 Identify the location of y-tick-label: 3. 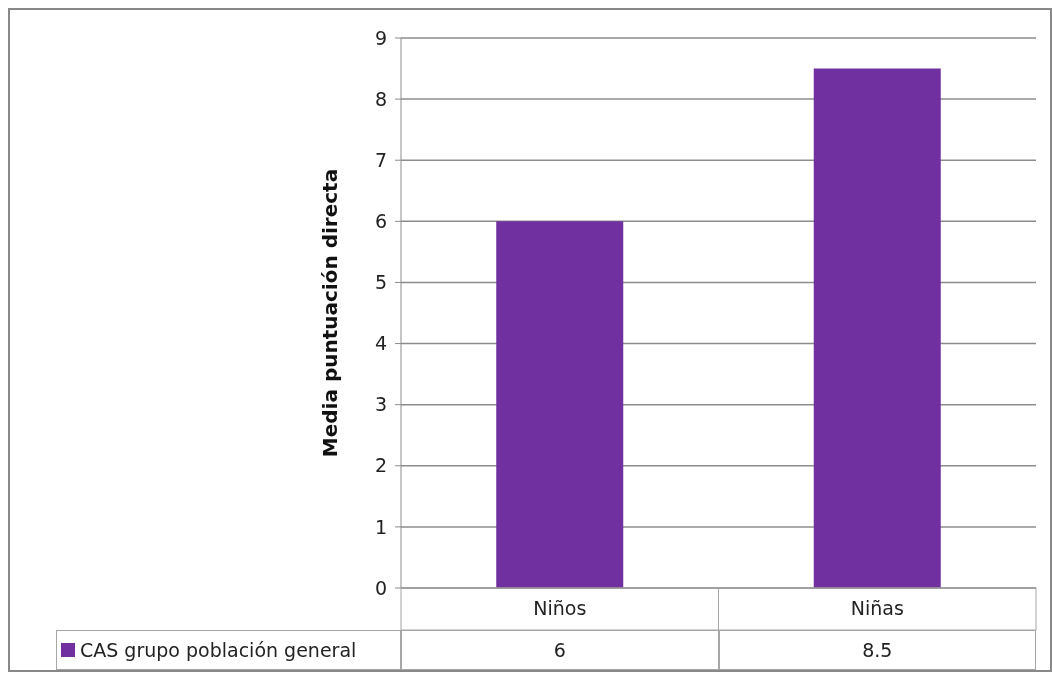
(380, 404).